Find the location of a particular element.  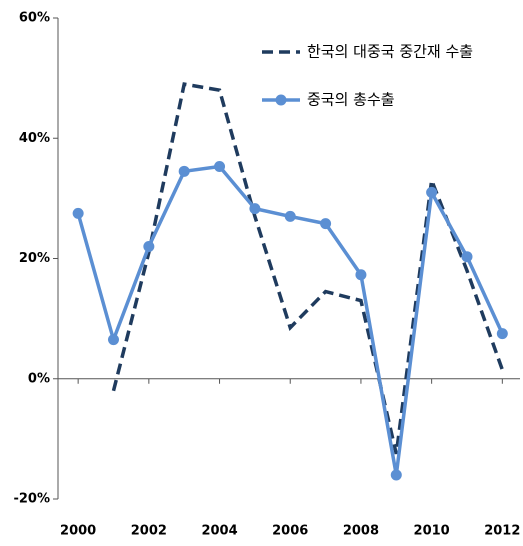

y-tick-label: 60% is located at coordinates (34, 18).